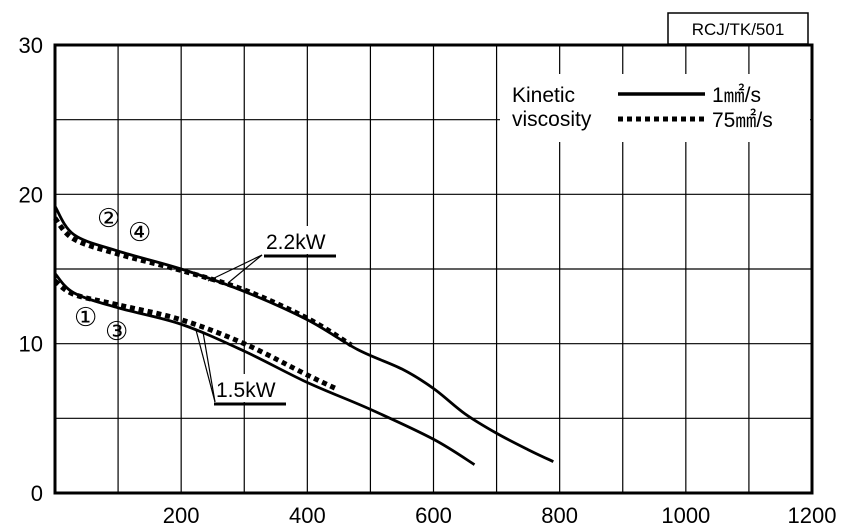 The height and width of the screenshot is (532, 860). I want to click on leader-1-5kw-a, so click(205, 366).